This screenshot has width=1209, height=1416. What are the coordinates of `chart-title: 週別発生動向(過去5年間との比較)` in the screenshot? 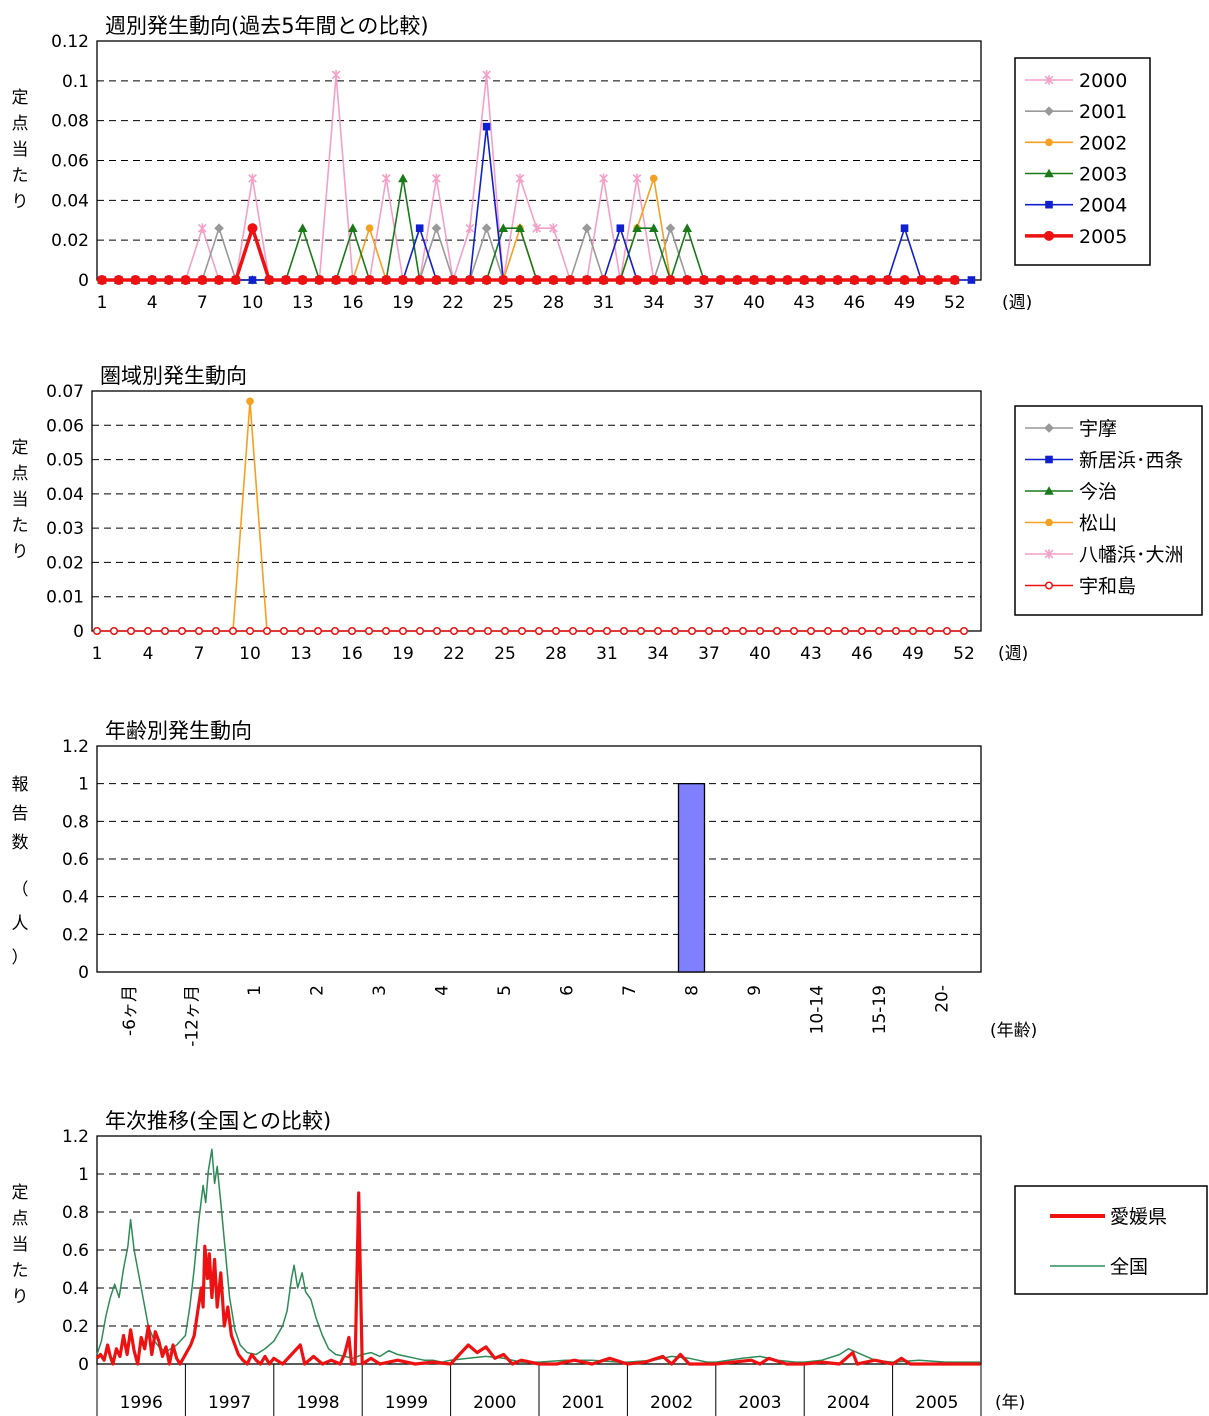 It's located at (267, 26).